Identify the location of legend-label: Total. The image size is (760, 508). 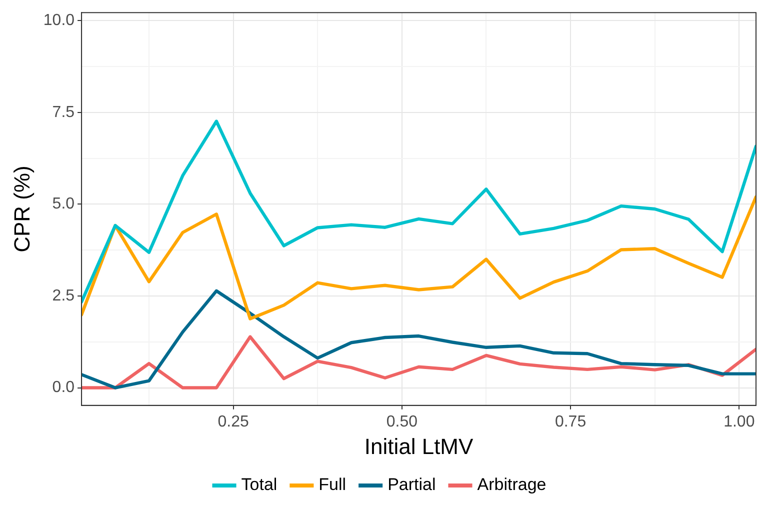
(259, 484).